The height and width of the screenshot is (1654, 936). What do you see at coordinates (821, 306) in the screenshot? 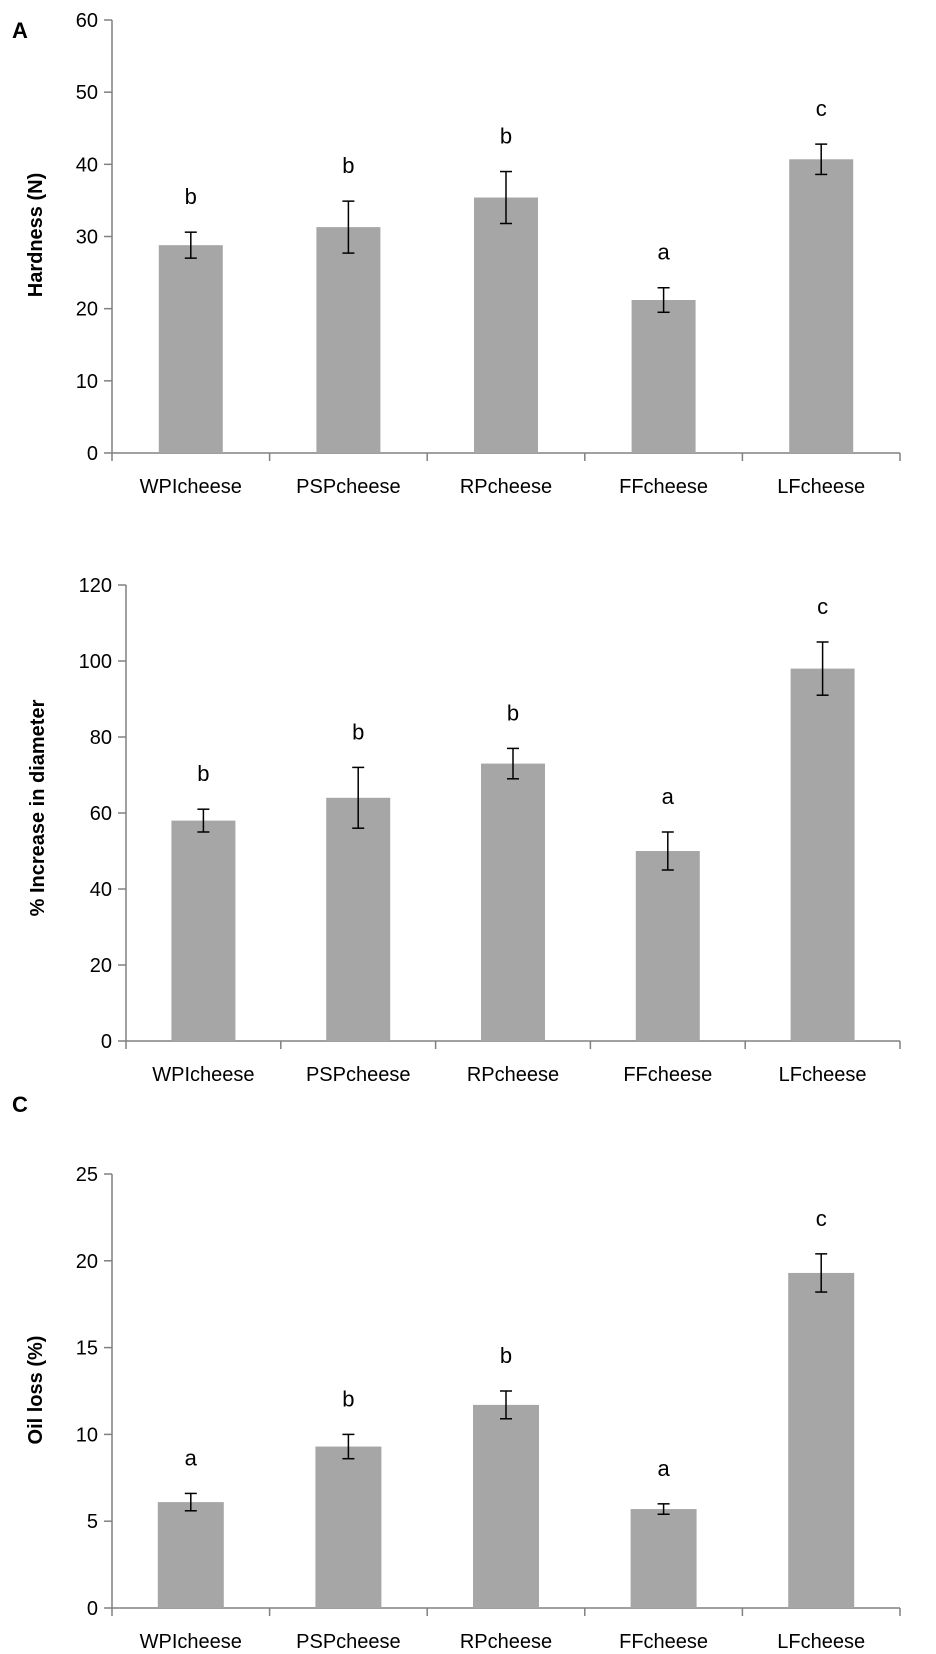
I see `chart-1-bar-LFcheese` at bounding box center [821, 306].